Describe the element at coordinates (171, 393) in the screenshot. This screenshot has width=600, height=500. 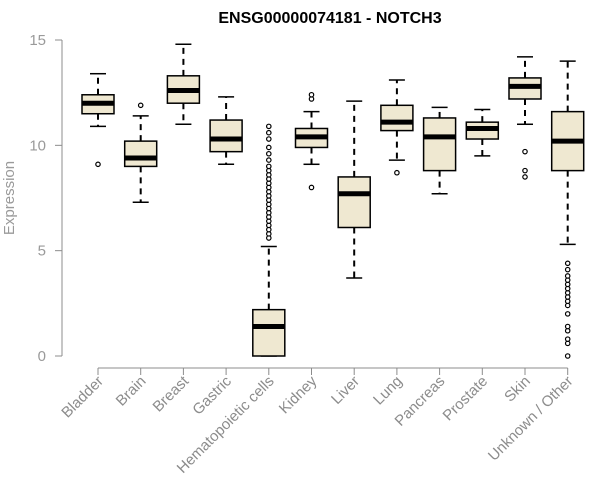
I see `category-label: Breast` at that location.